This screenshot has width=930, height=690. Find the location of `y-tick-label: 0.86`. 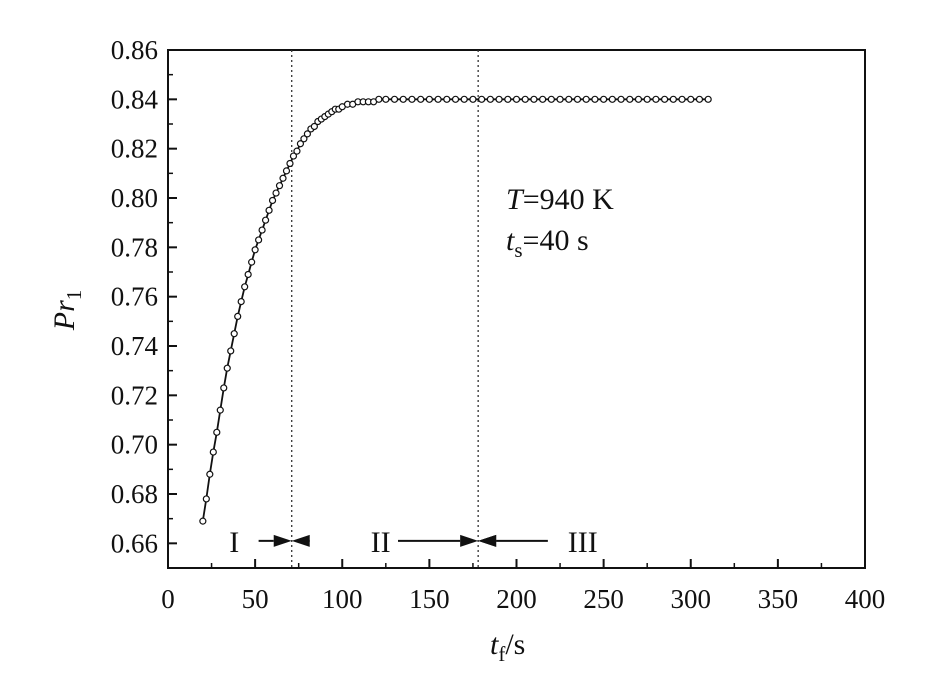

y-tick-label: 0.86 is located at coordinates (134, 50).